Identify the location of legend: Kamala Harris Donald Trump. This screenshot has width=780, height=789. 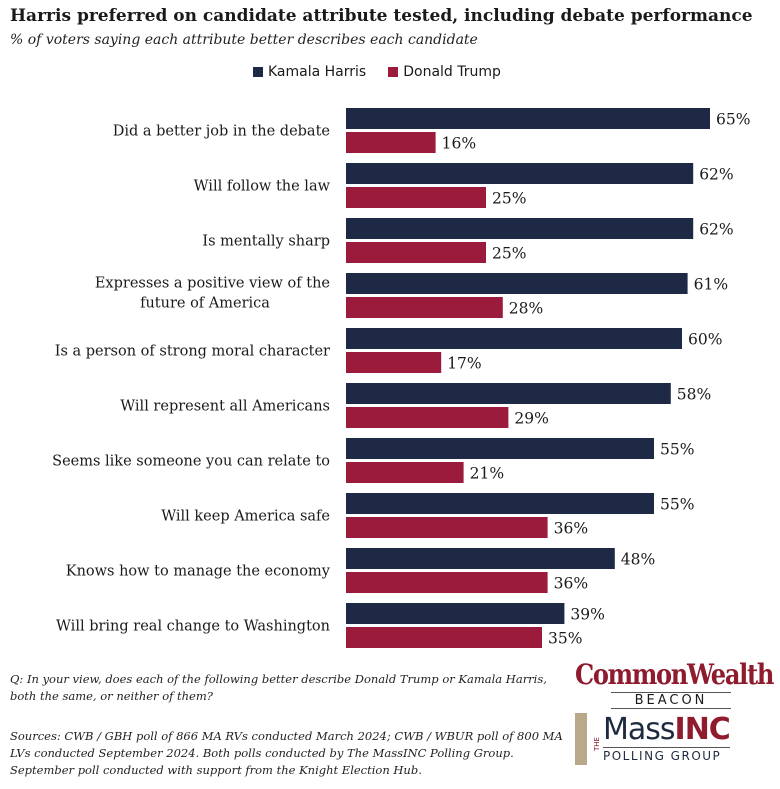
(388, 72).